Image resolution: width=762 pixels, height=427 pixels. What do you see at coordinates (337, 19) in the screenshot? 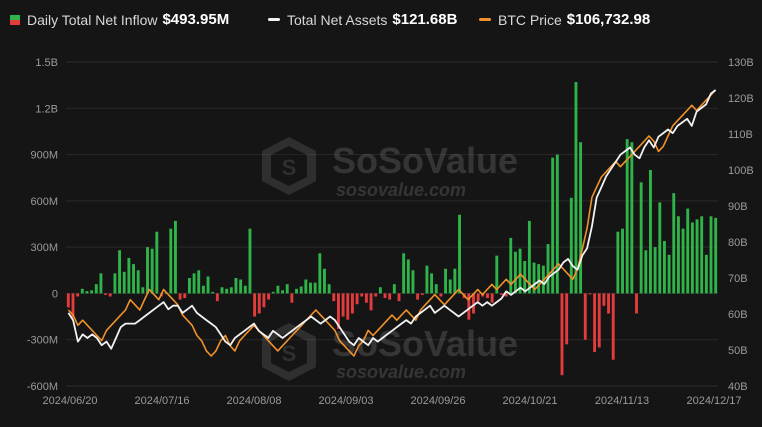
I see `legend-assets-label: Total Net Assets` at bounding box center [337, 19].